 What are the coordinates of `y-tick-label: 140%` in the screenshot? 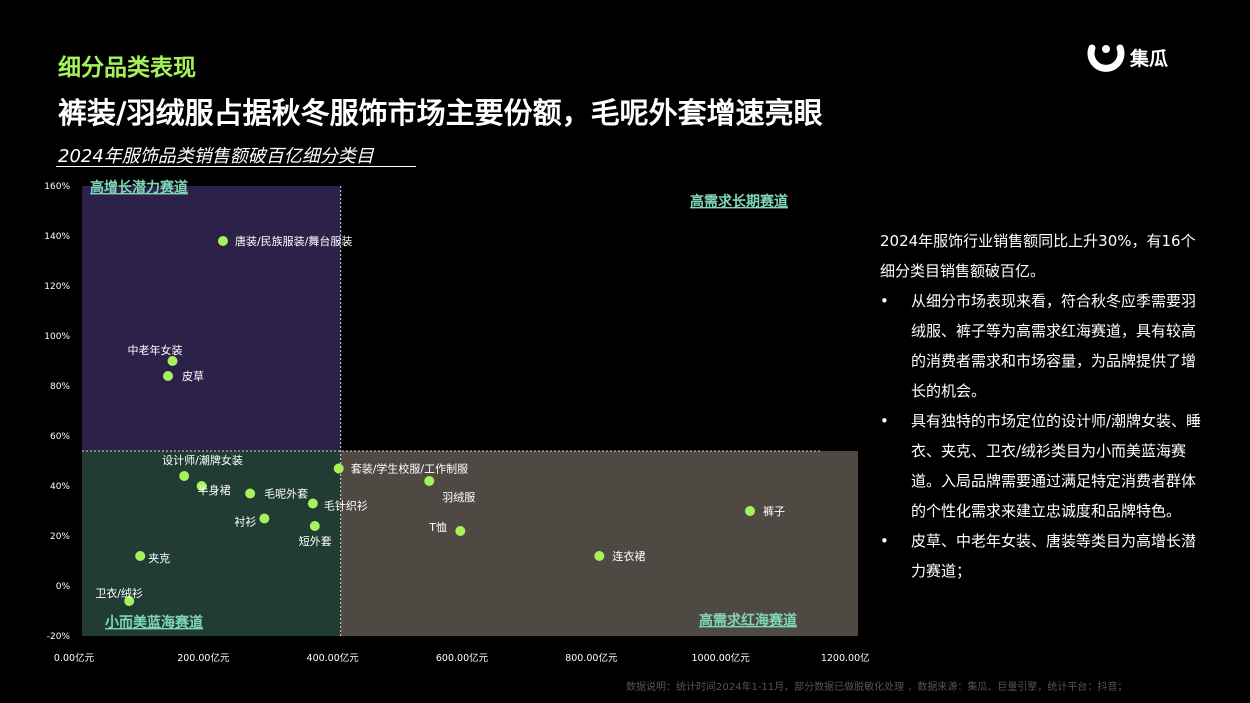 It's located at (57, 237).